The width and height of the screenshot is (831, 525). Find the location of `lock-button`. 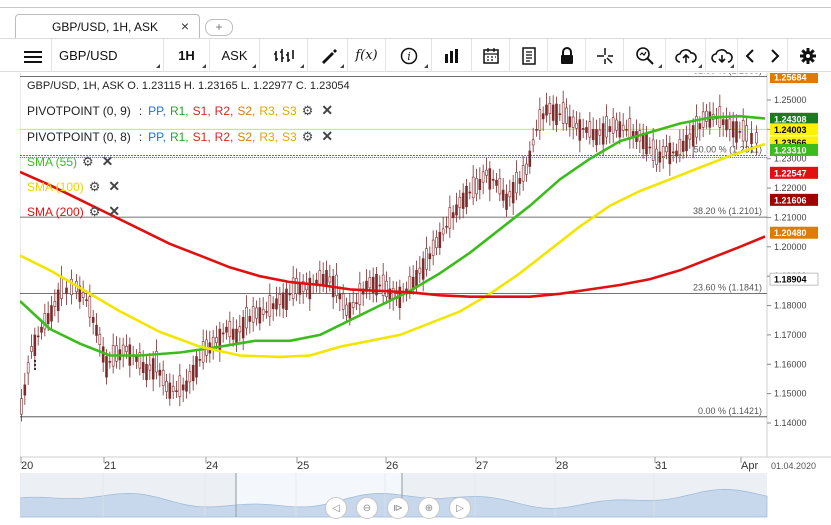

lock-button is located at coordinates (567, 55).